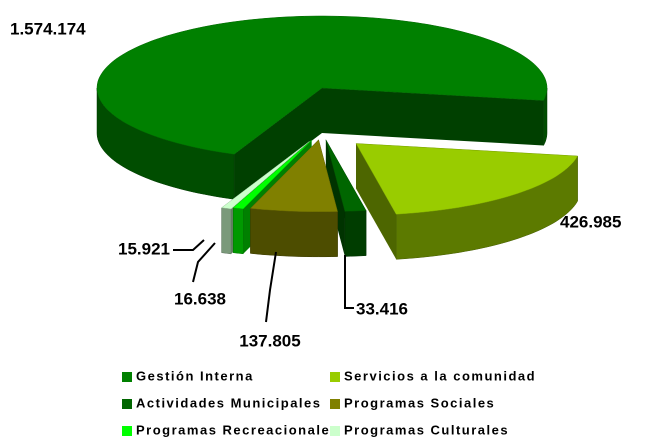 The height and width of the screenshot is (441, 650). What do you see at coordinates (48, 28) in the screenshot?
I see `value-label: 1.574.174` at bounding box center [48, 28].